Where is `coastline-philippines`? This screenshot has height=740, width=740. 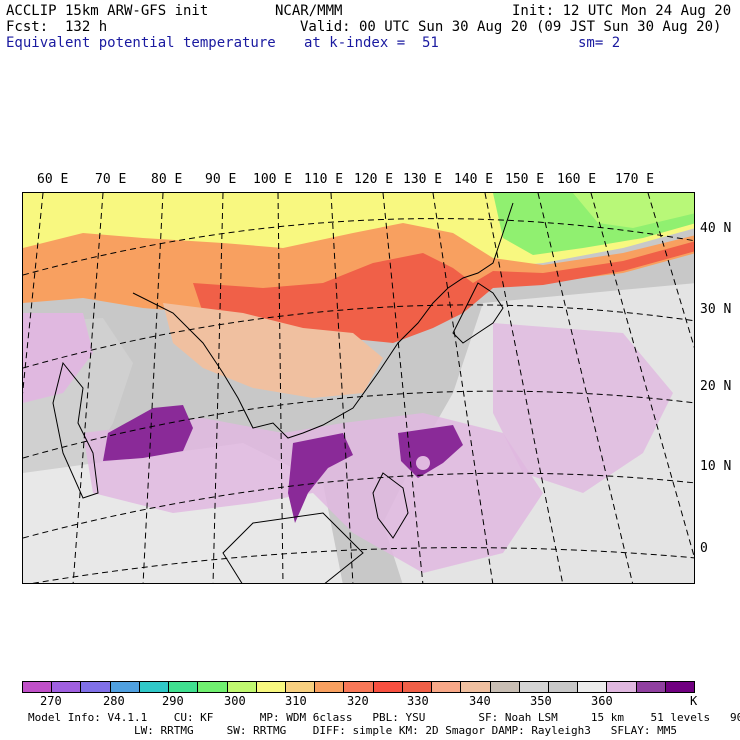 coastline-philippines is located at coordinates (390, 505).